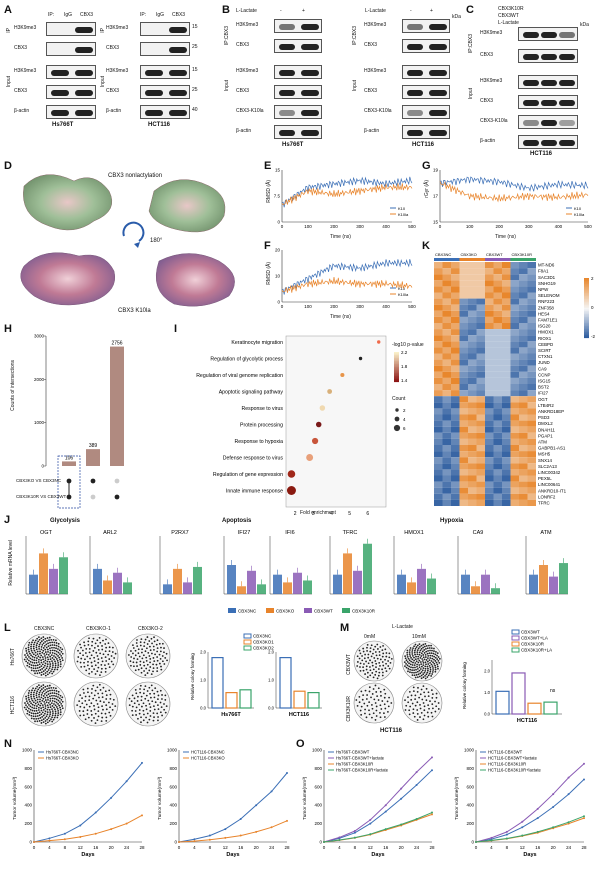 Image resolution: width=599 pixels, height=869 pixels. What do you see at coordinates (179, 15) in the screenshot?
I see `ip-col-cbx3-2: CBX3` at bounding box center [179, 15].